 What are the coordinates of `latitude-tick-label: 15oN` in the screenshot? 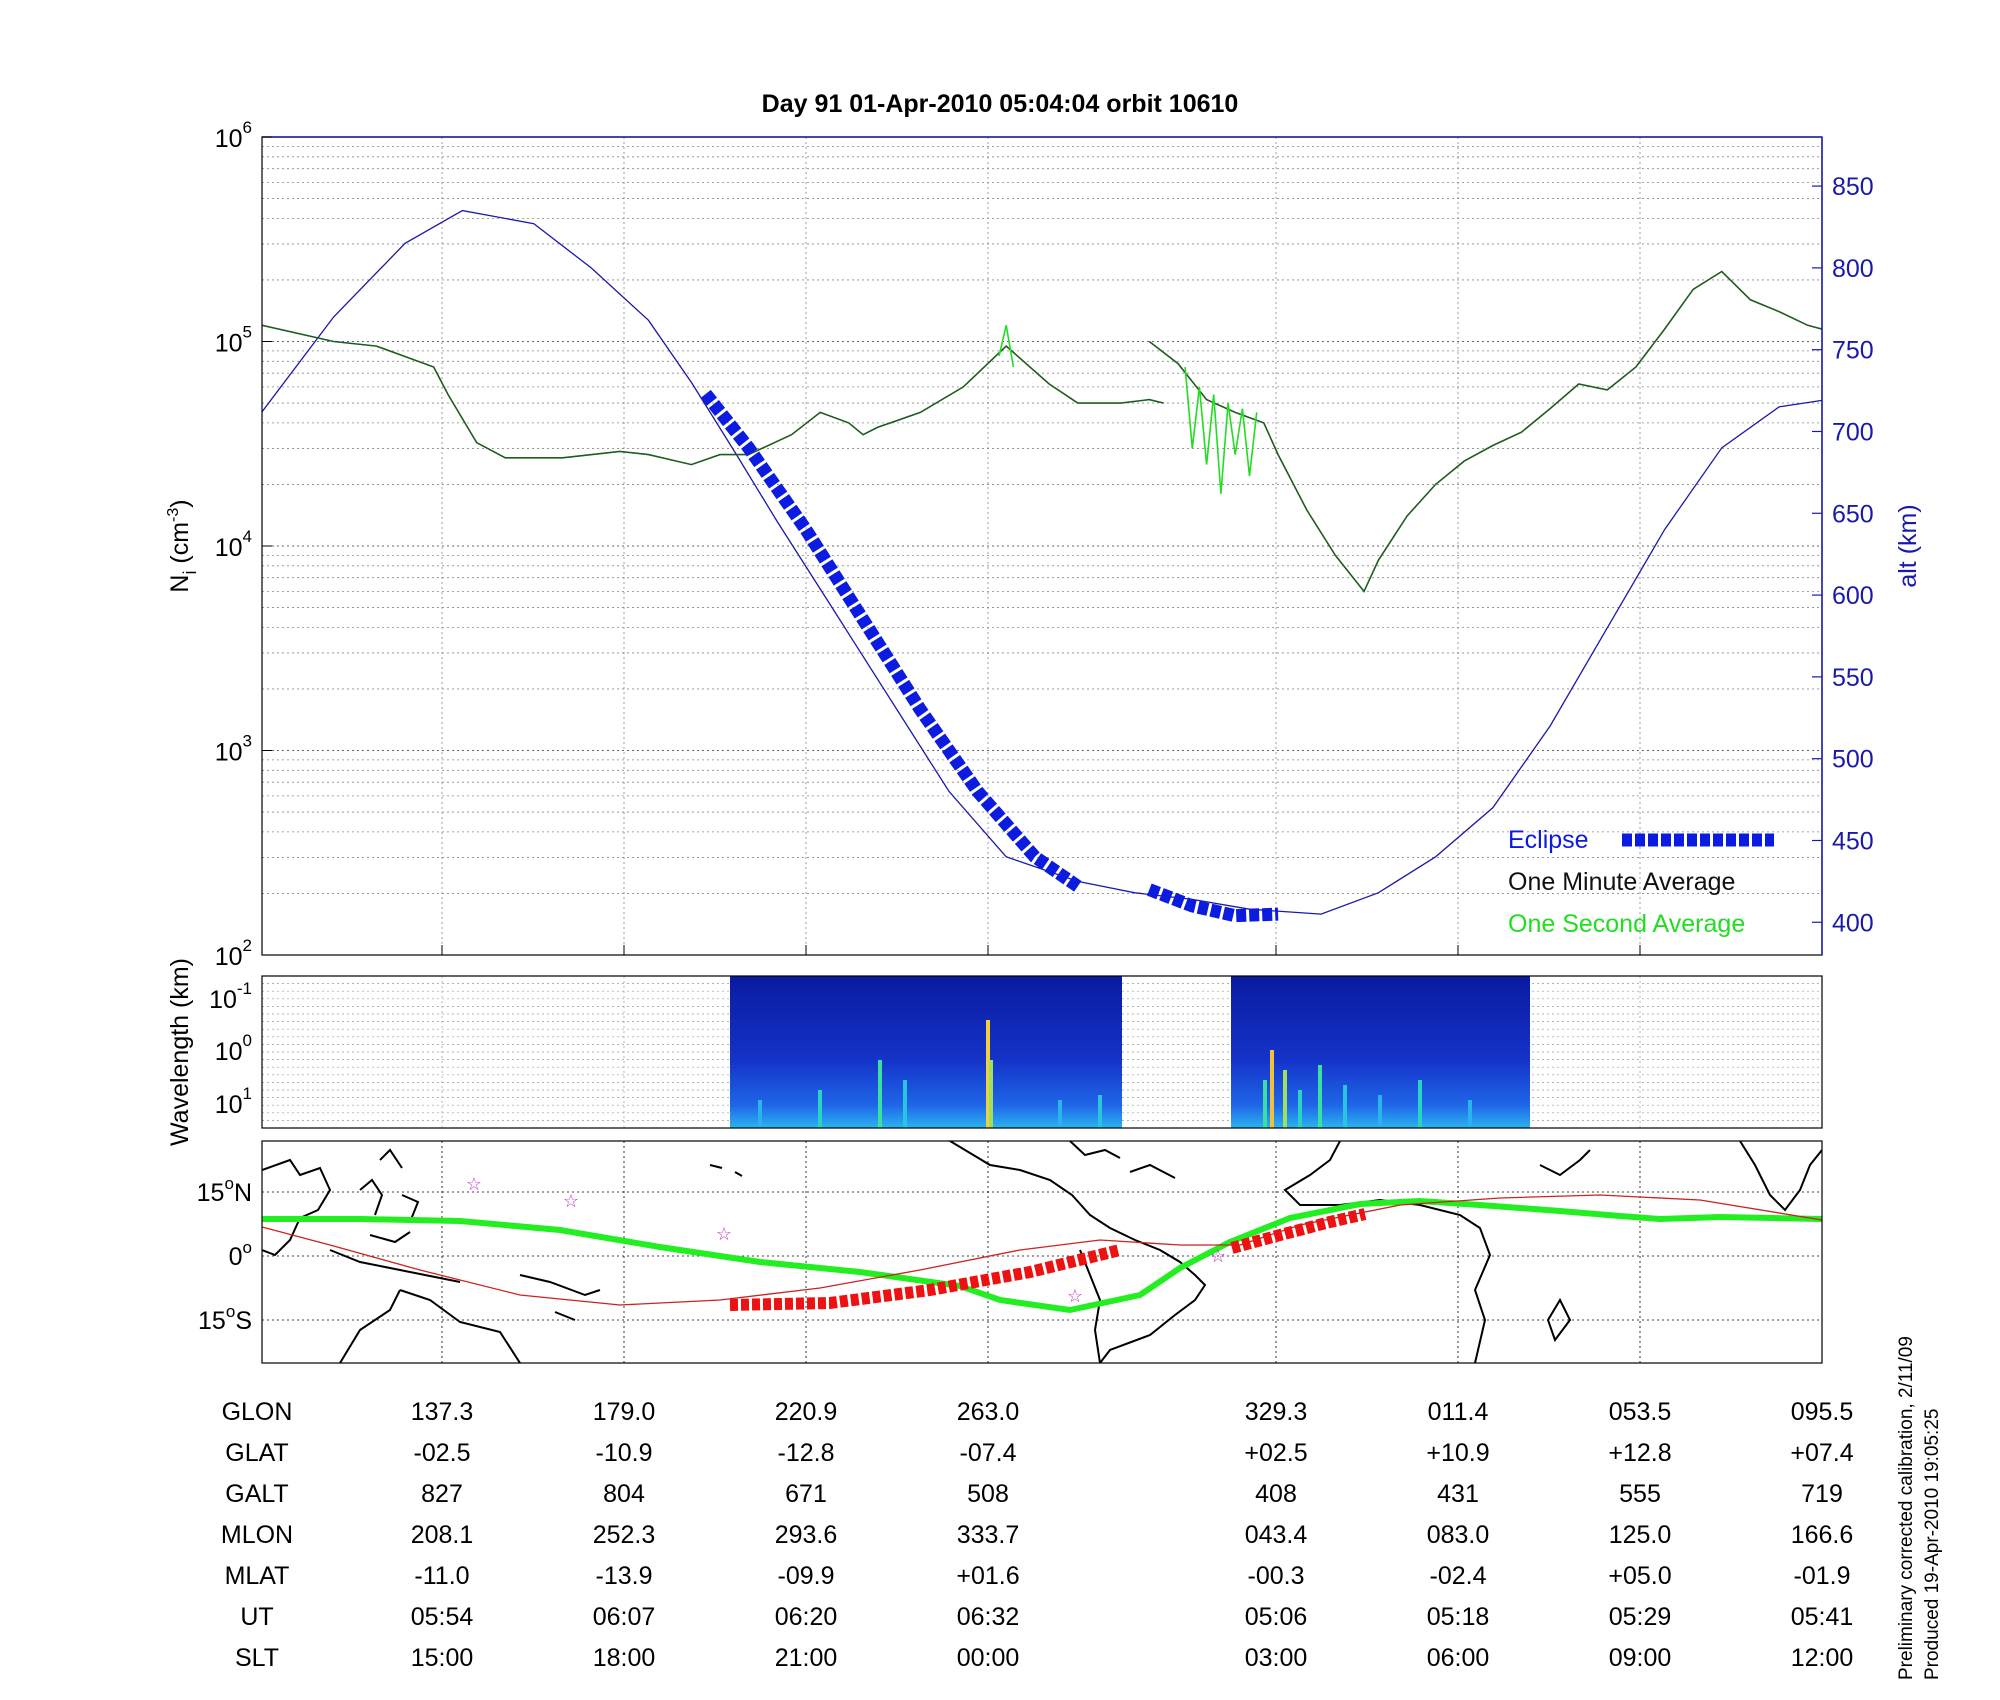 It's located at (224, 1190).